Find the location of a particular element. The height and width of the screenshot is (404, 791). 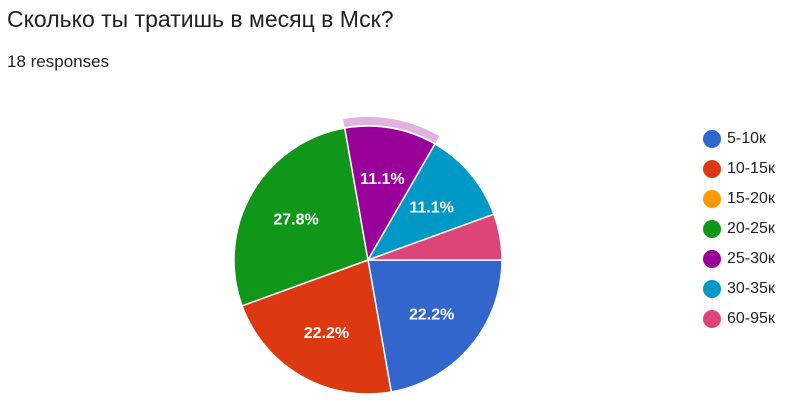

slice-label-20-25k: 27.8% is located at coordinates (295, 219).